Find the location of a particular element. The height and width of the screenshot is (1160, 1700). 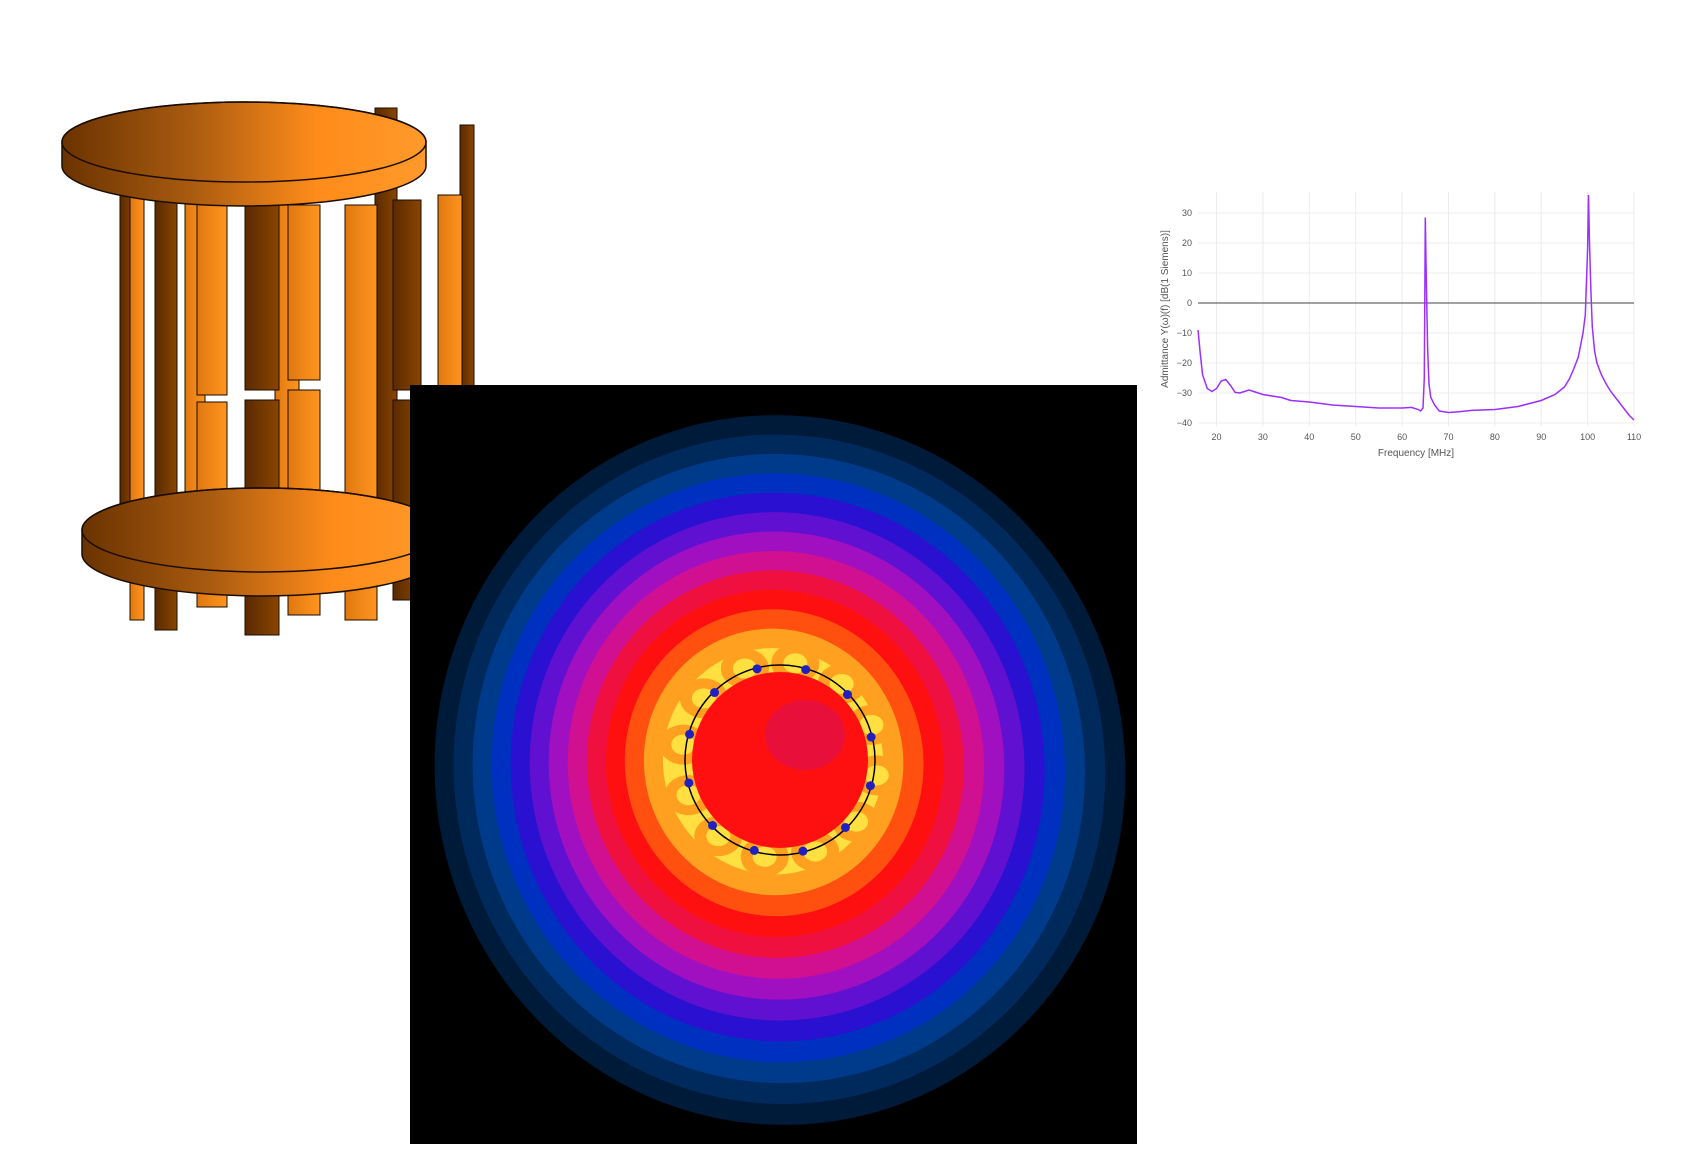

rung-field-nodes is located at coordinates (780, 760).